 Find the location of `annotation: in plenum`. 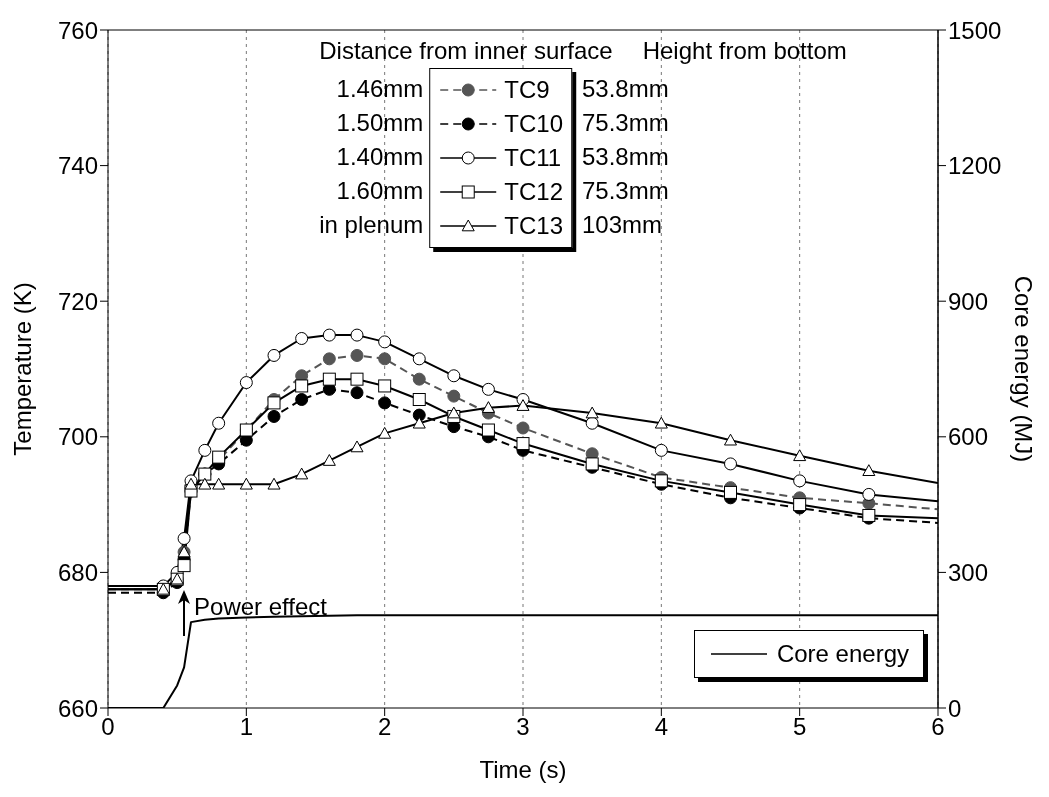

annotation: in plenum is located at coordinates (371, 225).